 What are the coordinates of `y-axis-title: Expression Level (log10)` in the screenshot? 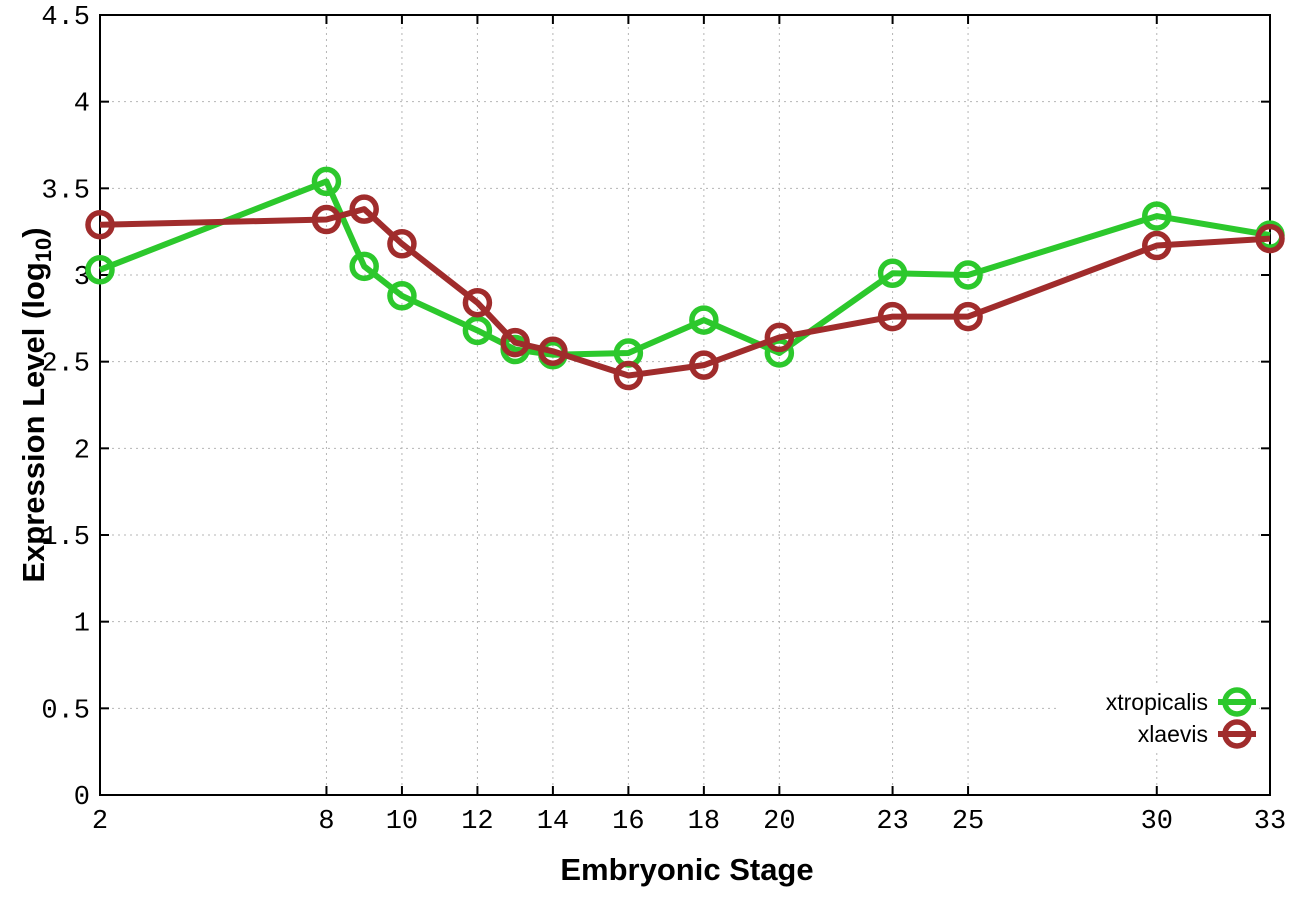 It's located at (36, 404).